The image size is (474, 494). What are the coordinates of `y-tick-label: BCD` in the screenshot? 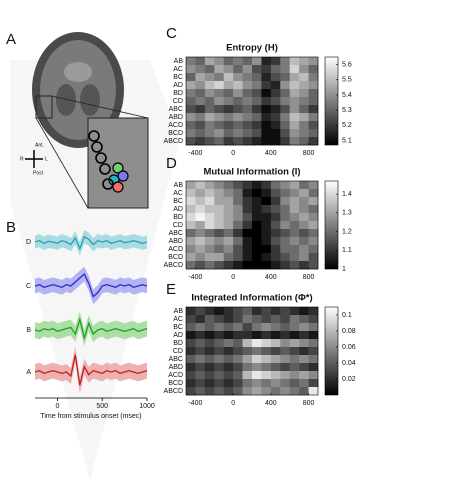 It's located at (175, 257).